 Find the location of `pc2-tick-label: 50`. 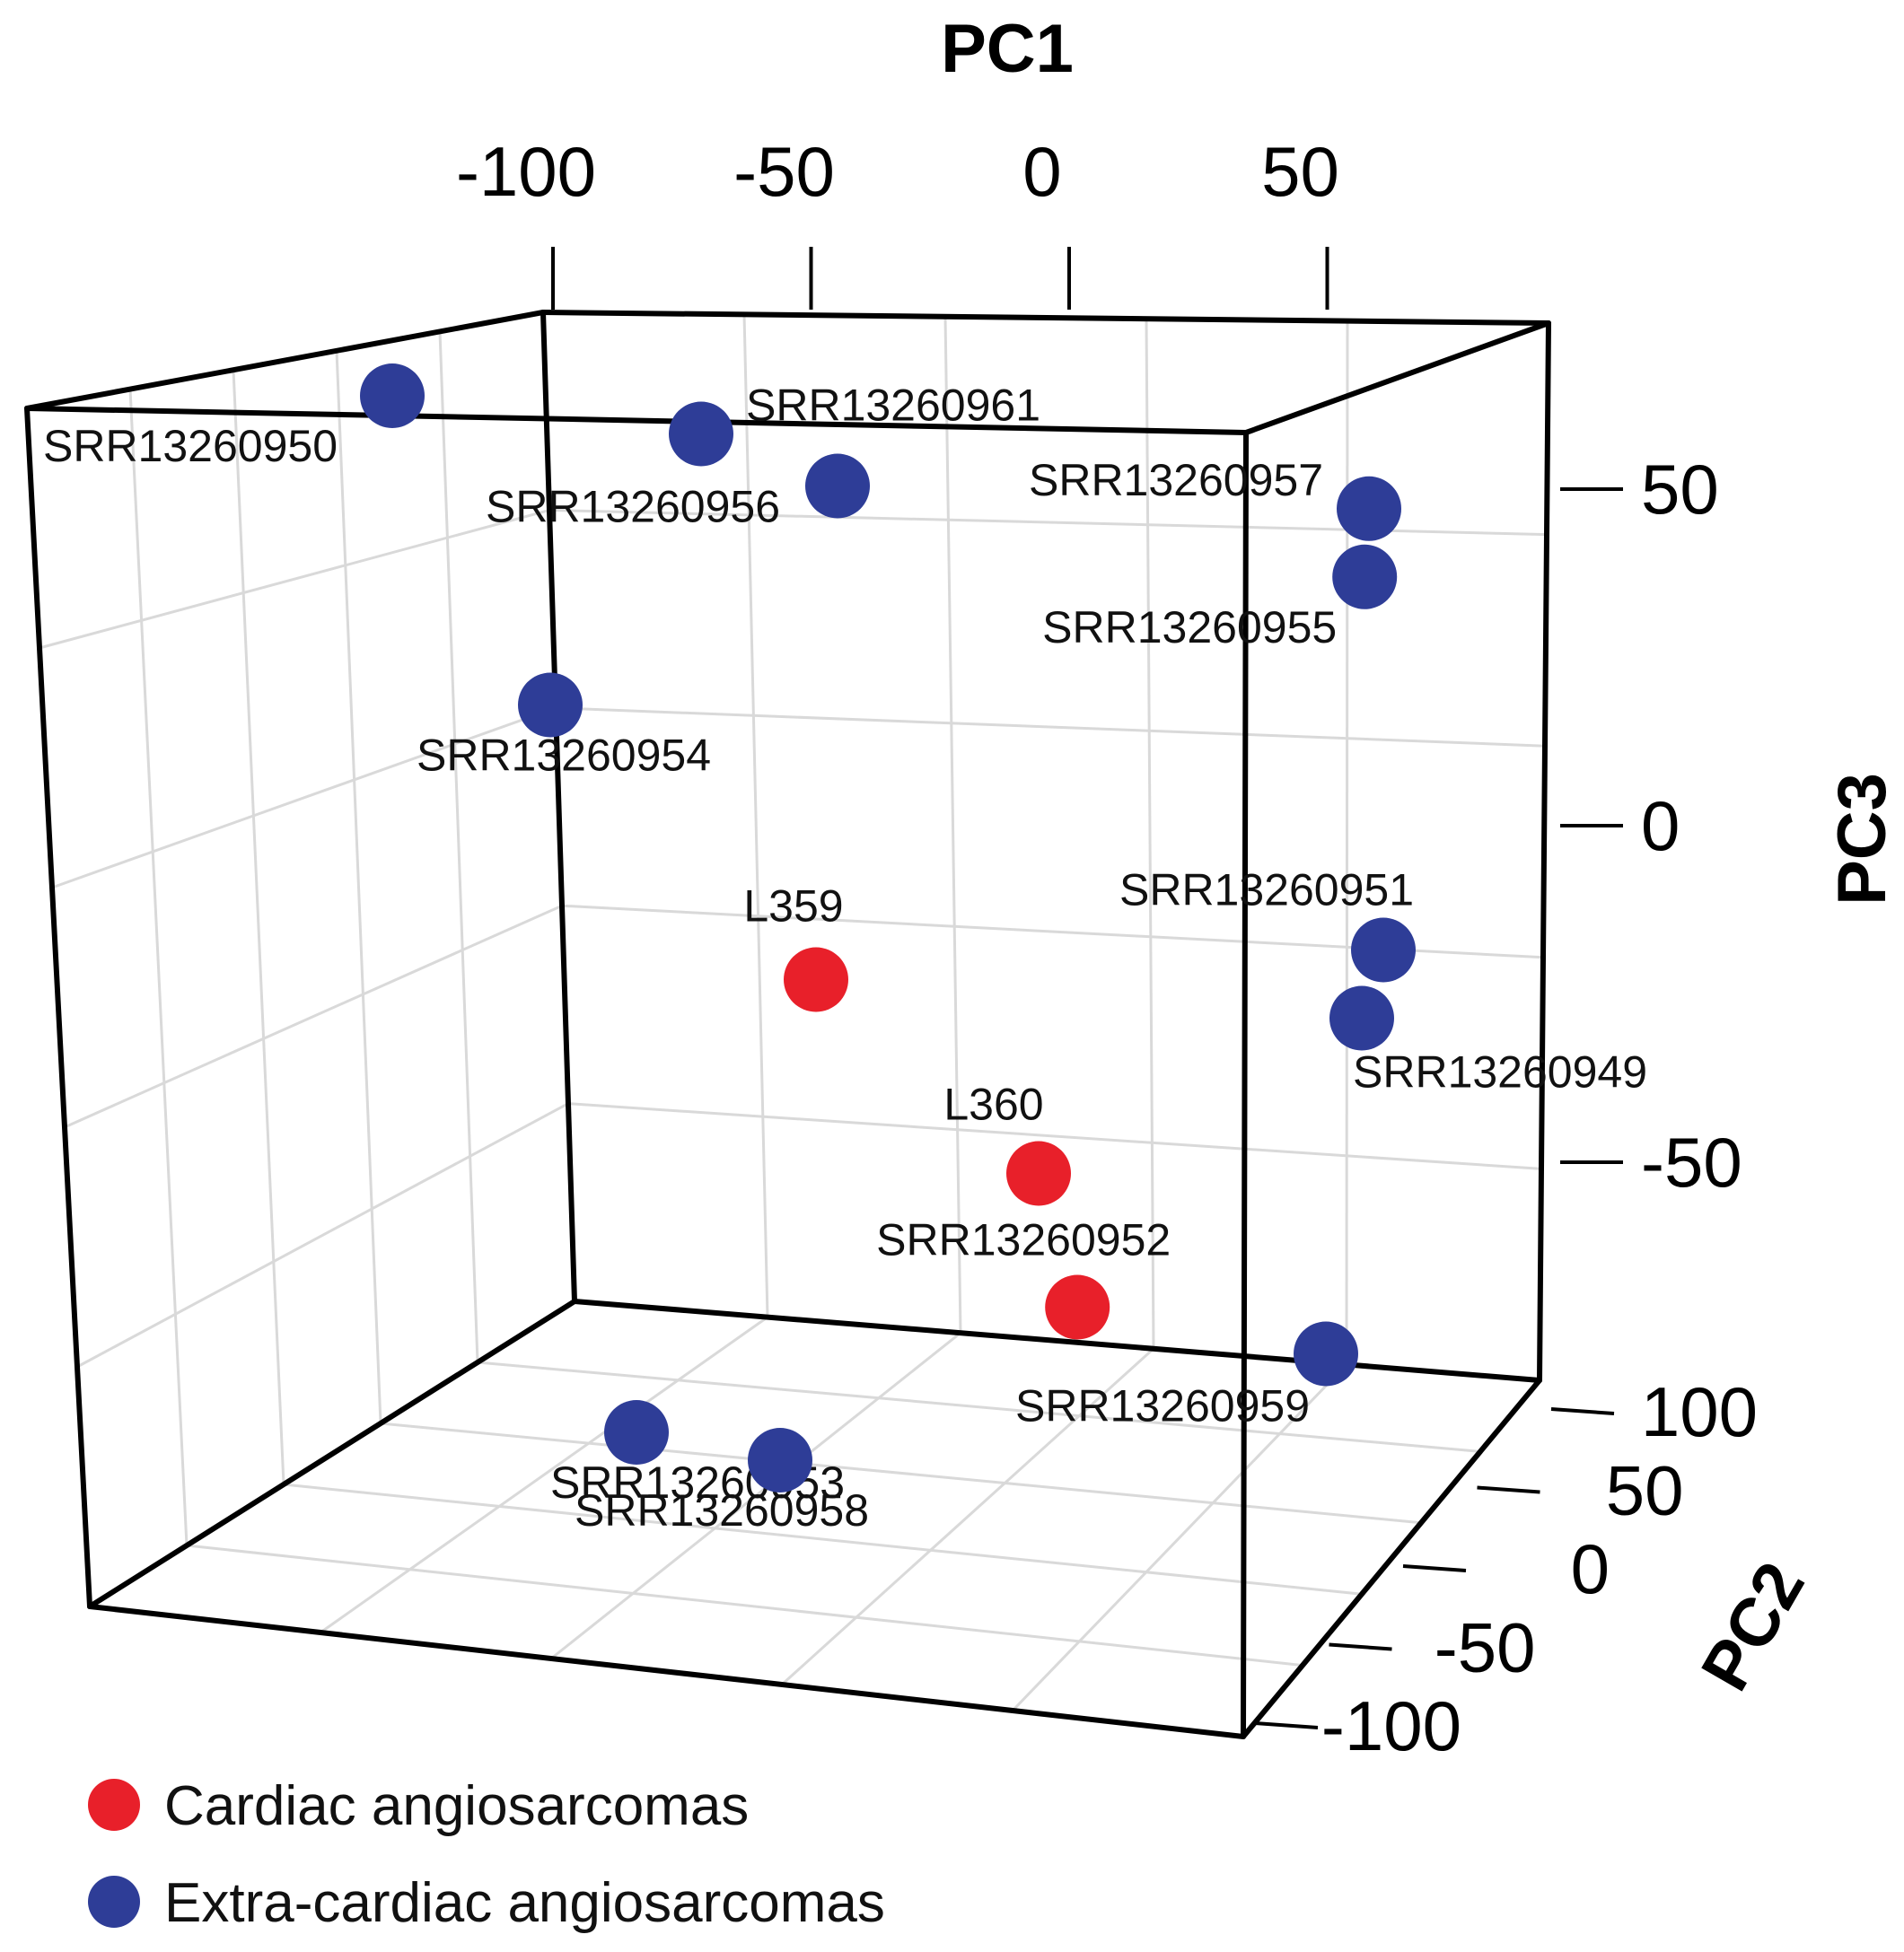

pc2-tick-label: 50 is located at coordinates (1645, 1490).